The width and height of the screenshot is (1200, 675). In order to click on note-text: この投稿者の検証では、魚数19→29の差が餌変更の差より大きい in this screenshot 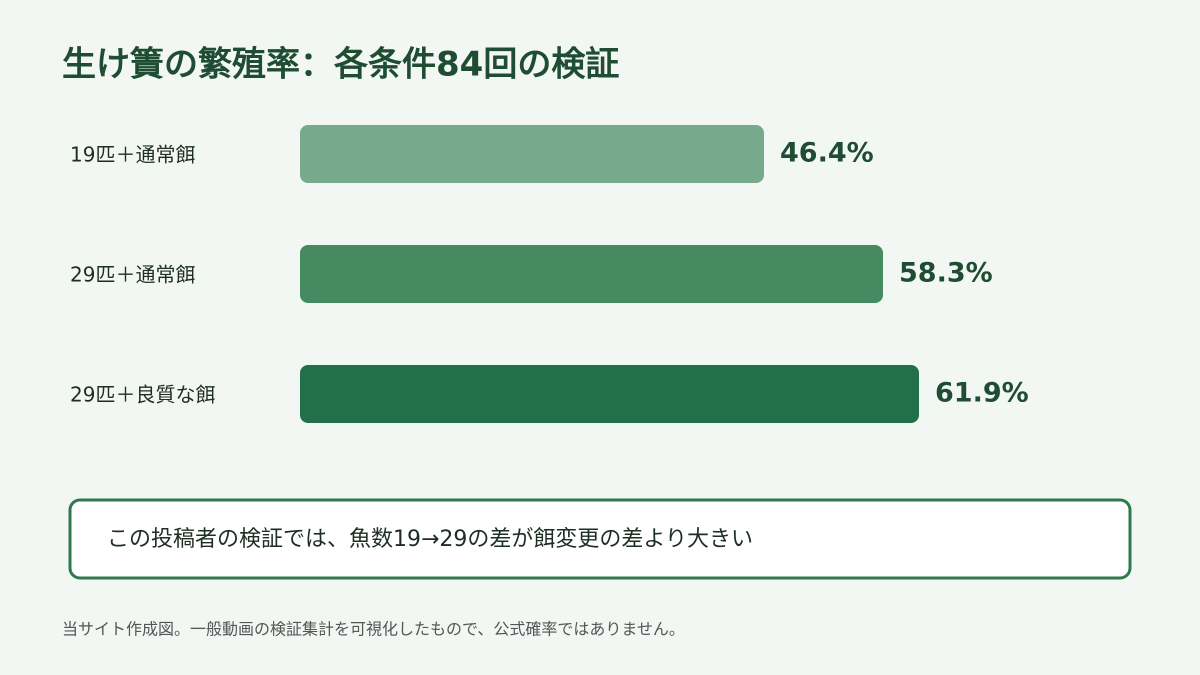, I will do `click(430, 539)`.